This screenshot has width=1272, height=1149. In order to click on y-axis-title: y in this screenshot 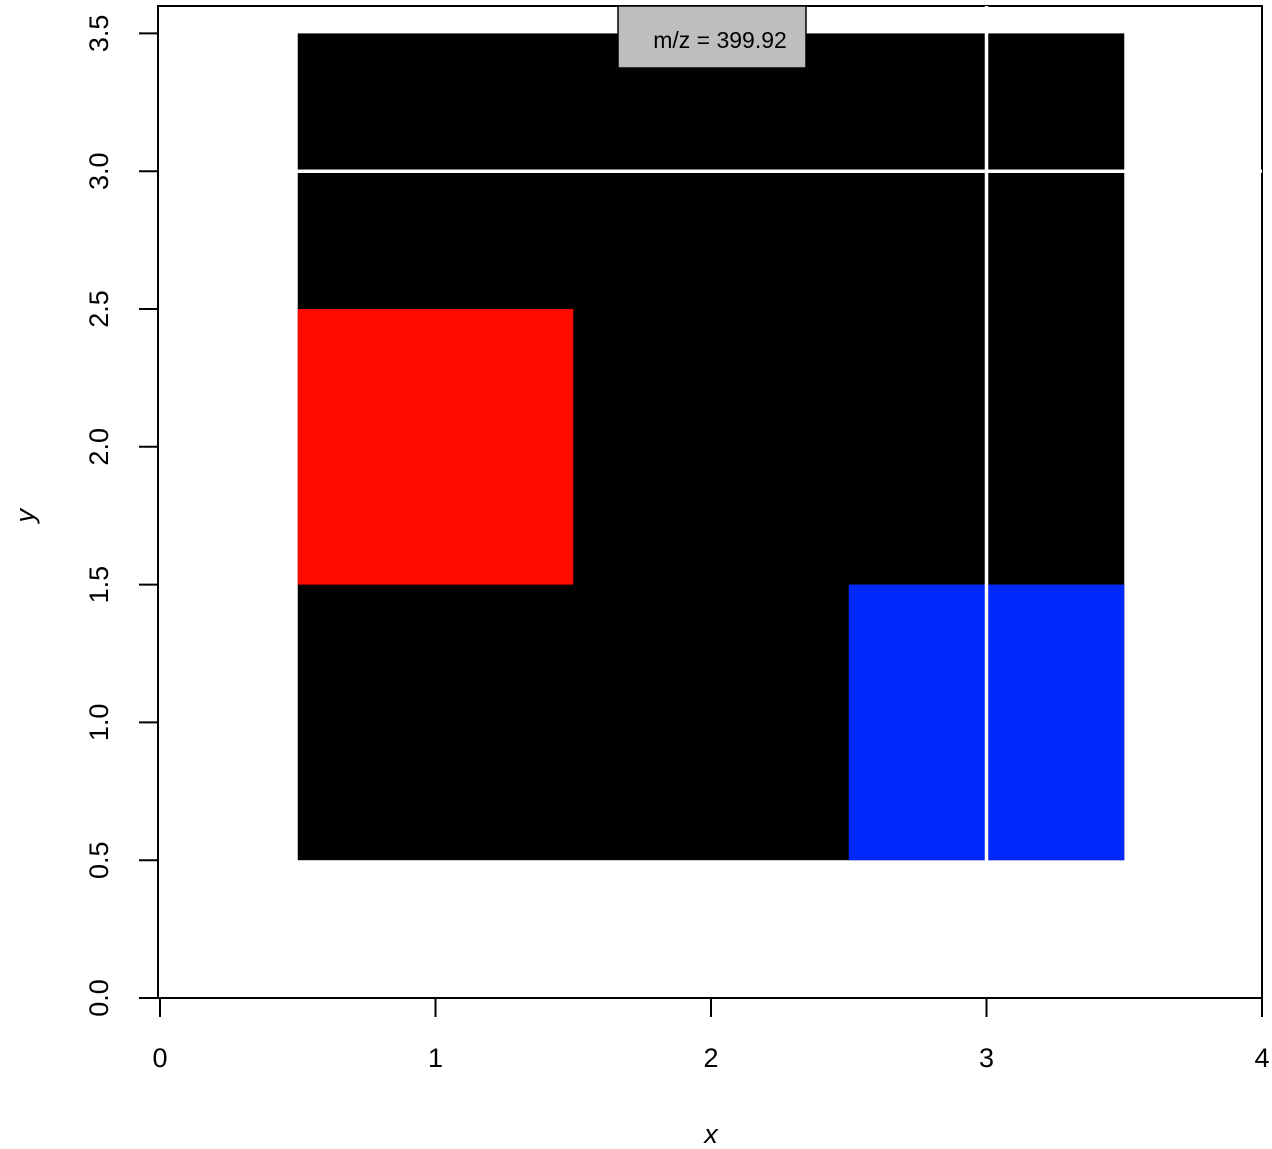, I will do `click(25, 515)`.